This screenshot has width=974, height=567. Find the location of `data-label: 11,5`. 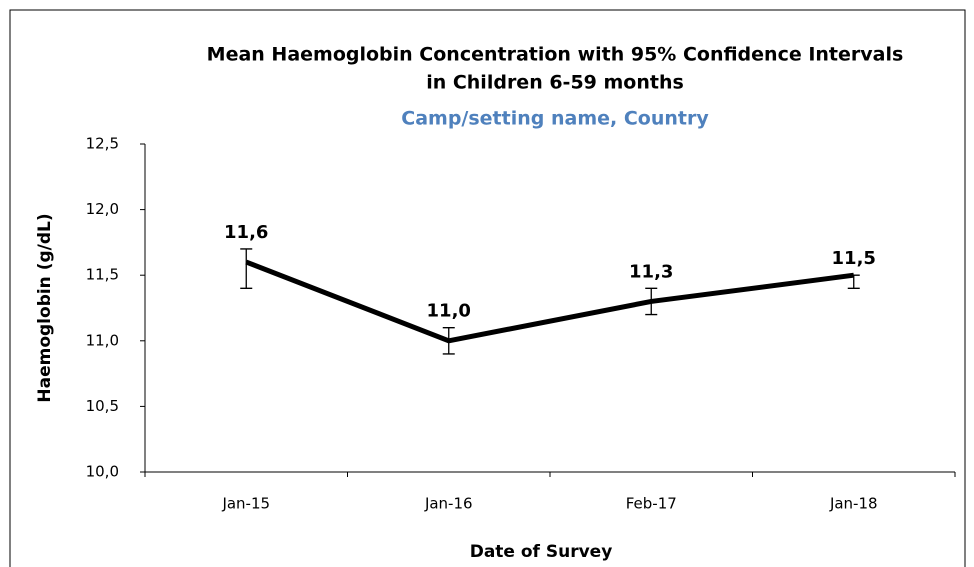

data-label: 11,5 is located at coordinates (854, 258).